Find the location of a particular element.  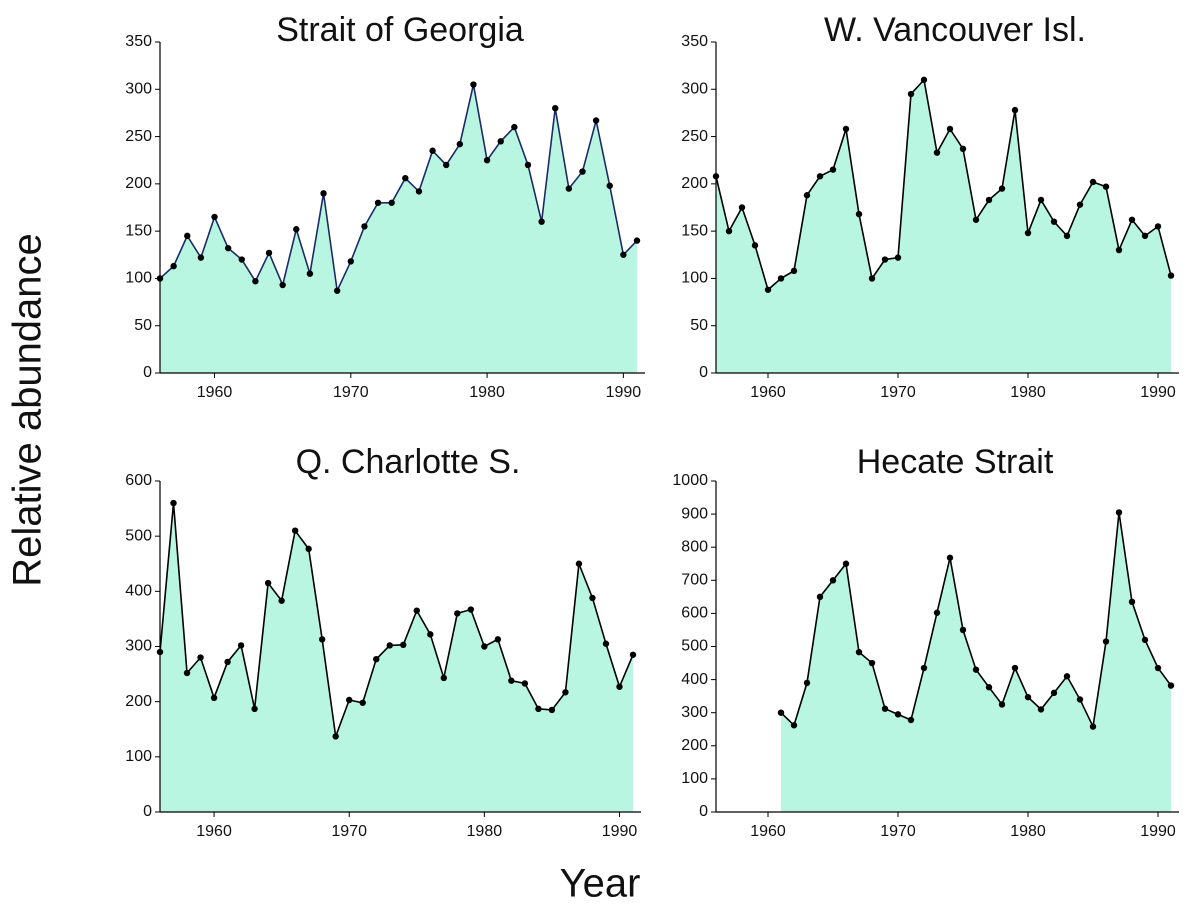

y-tick-label: 600 is located at coordinates (138, 480).